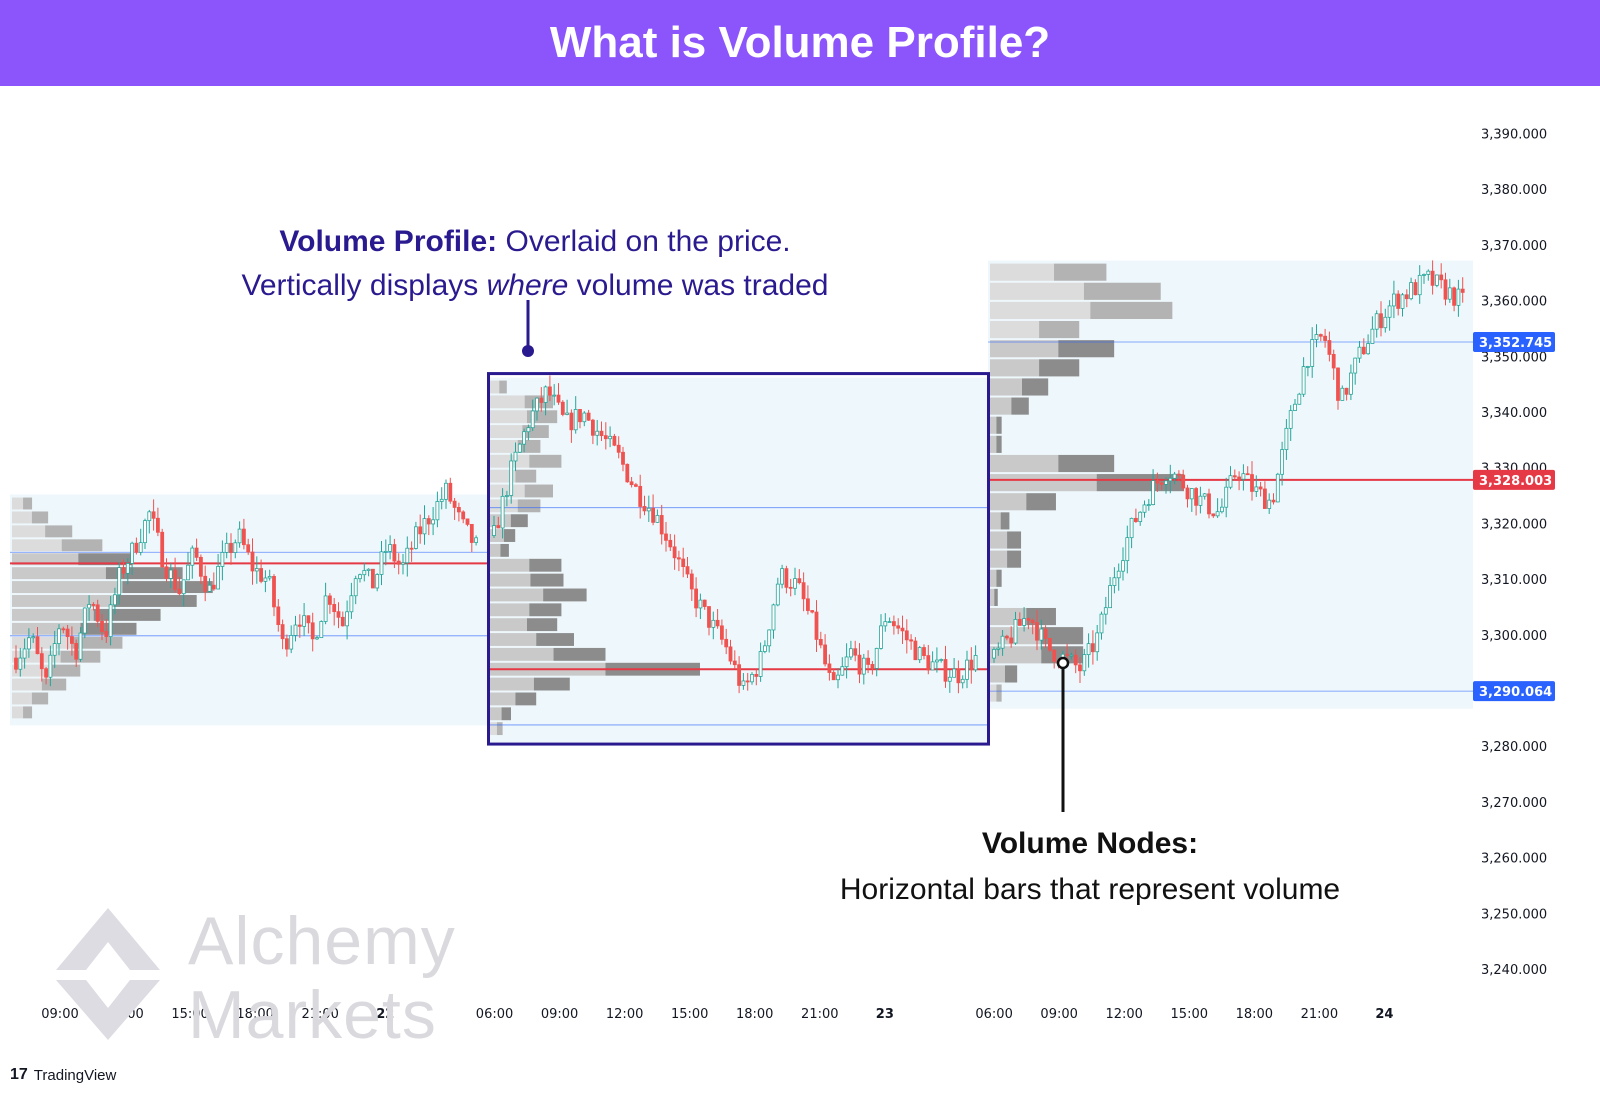 The image size is (1600, 1095). I want to click on x-tick-label: 24, so click(1384, 1014).